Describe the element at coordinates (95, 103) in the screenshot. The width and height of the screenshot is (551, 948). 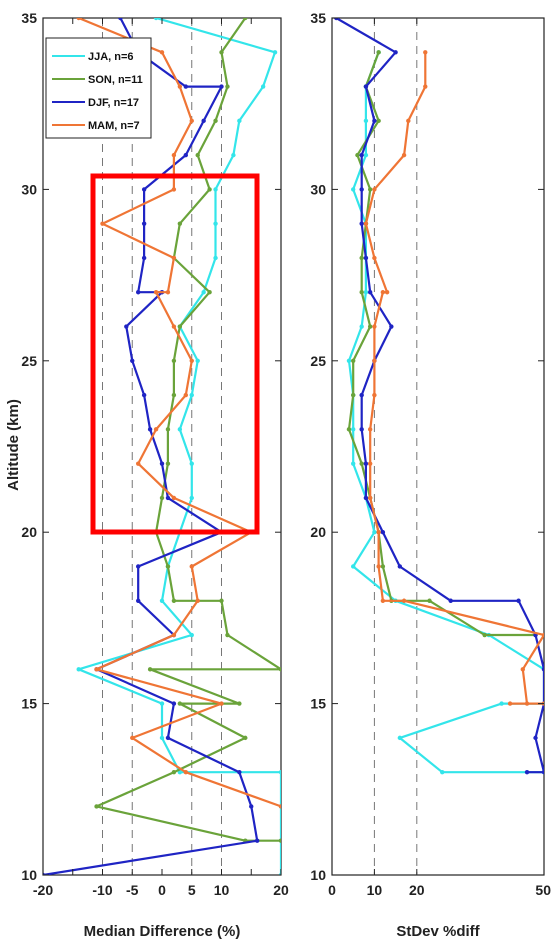
I see `legend-entry: DJF, n=17` at that location.